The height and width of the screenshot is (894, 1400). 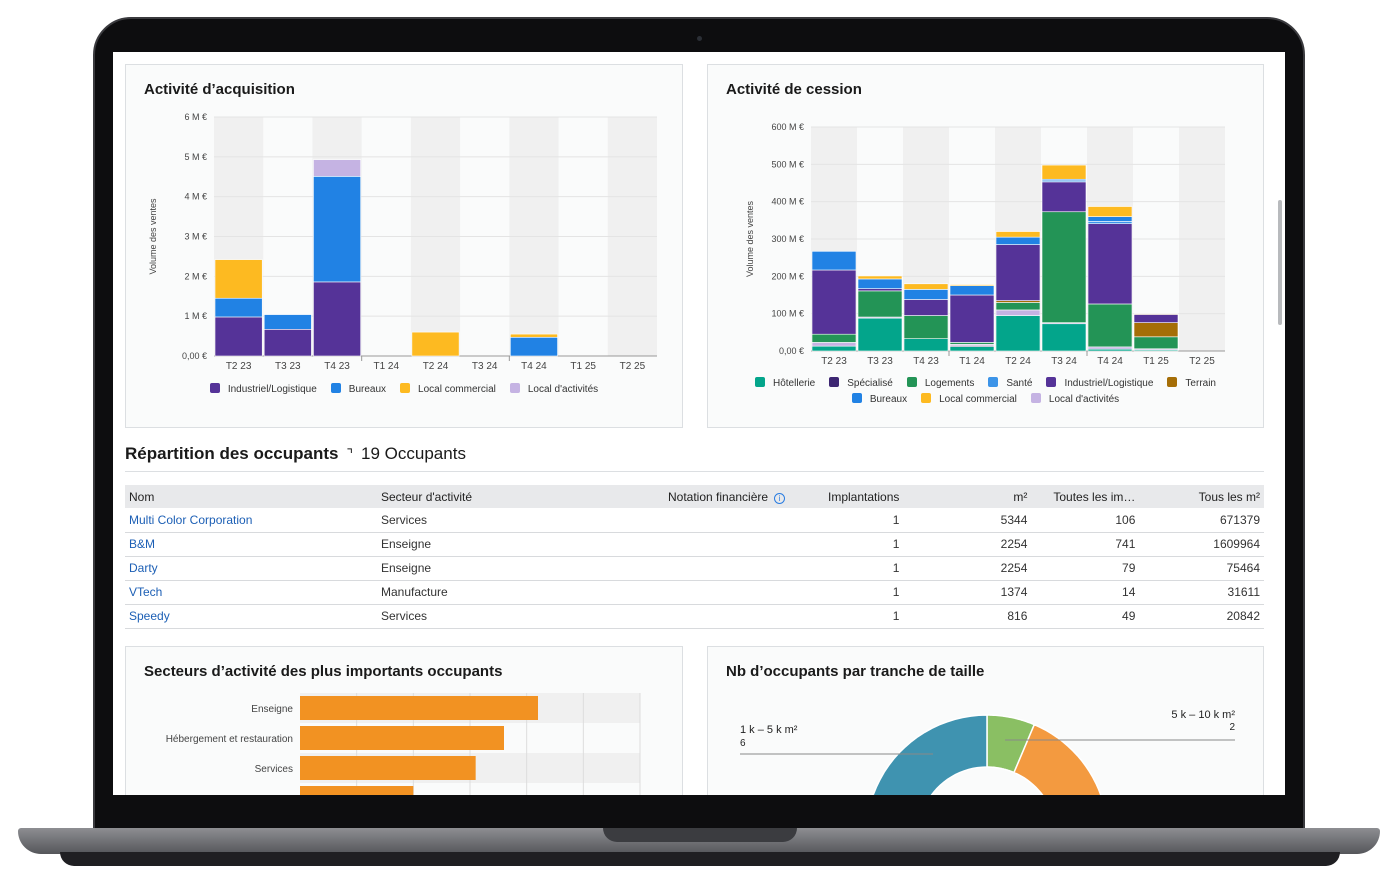 I want to click on y-axis-label: Volume des ventes, so click(x=153, y=236).